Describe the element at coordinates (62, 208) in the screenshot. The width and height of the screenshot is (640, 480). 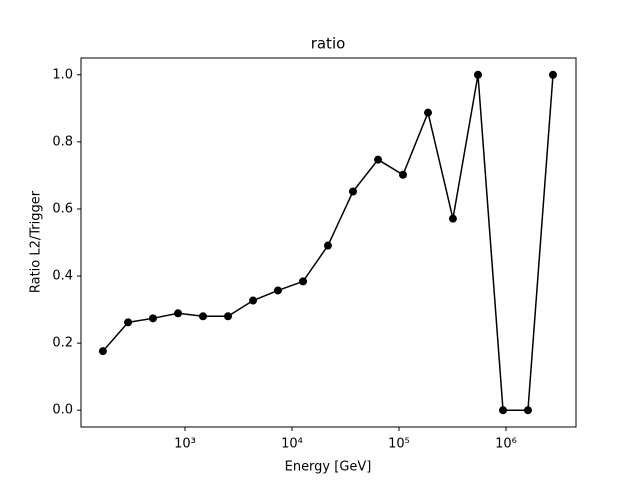
I see `y-tick-label: 0.6` at that location.